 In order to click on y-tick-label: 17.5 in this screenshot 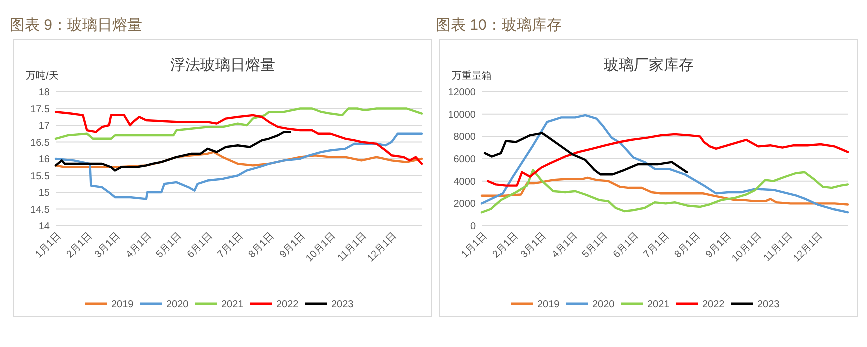, I will do `click(40, 110)`.